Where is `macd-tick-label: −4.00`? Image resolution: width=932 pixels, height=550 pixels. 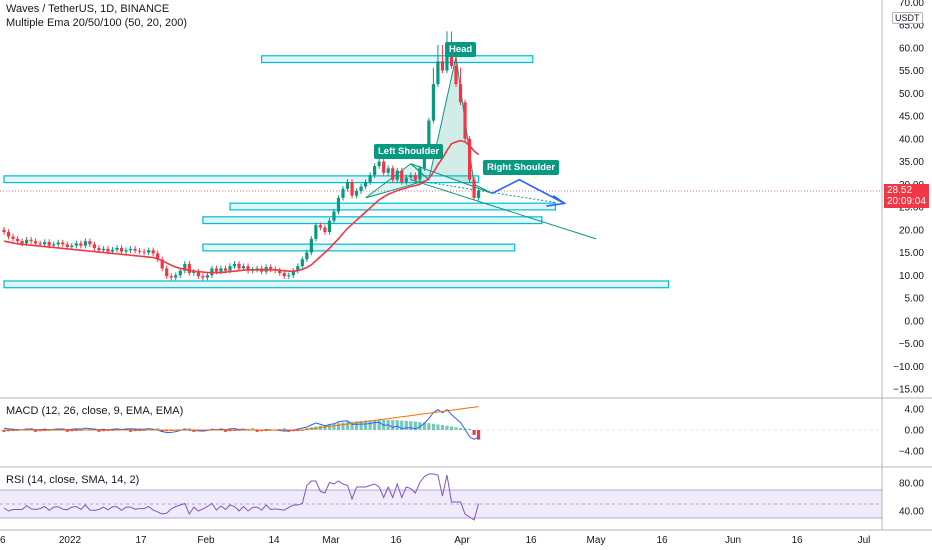 macd-tick-label: −4.00 is located at coordinates (912, 452).